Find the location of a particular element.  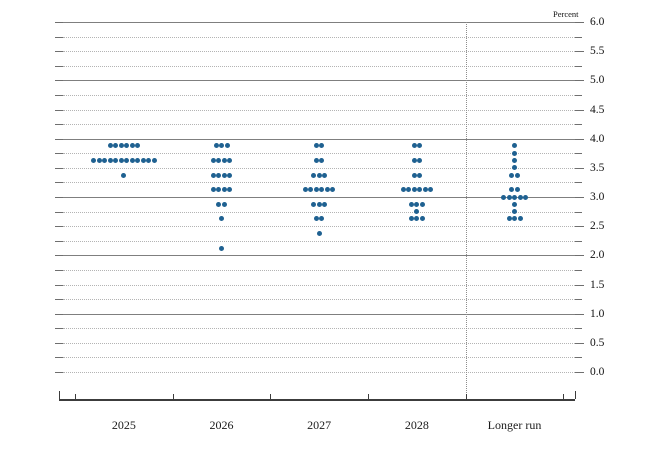

x-axis-category-label: 2026 is located at coordinates (221, 425).